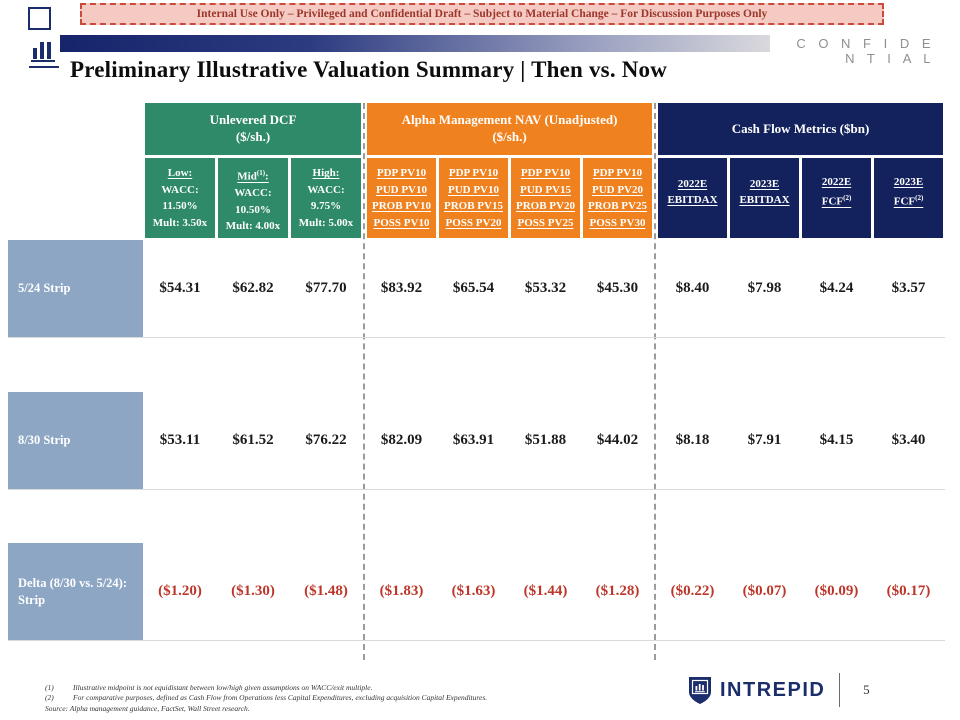 Image resolution: width=960 pixels, height=720 pixels. I want to click on footer-brand: INTREPID 5, so click(782, 690).